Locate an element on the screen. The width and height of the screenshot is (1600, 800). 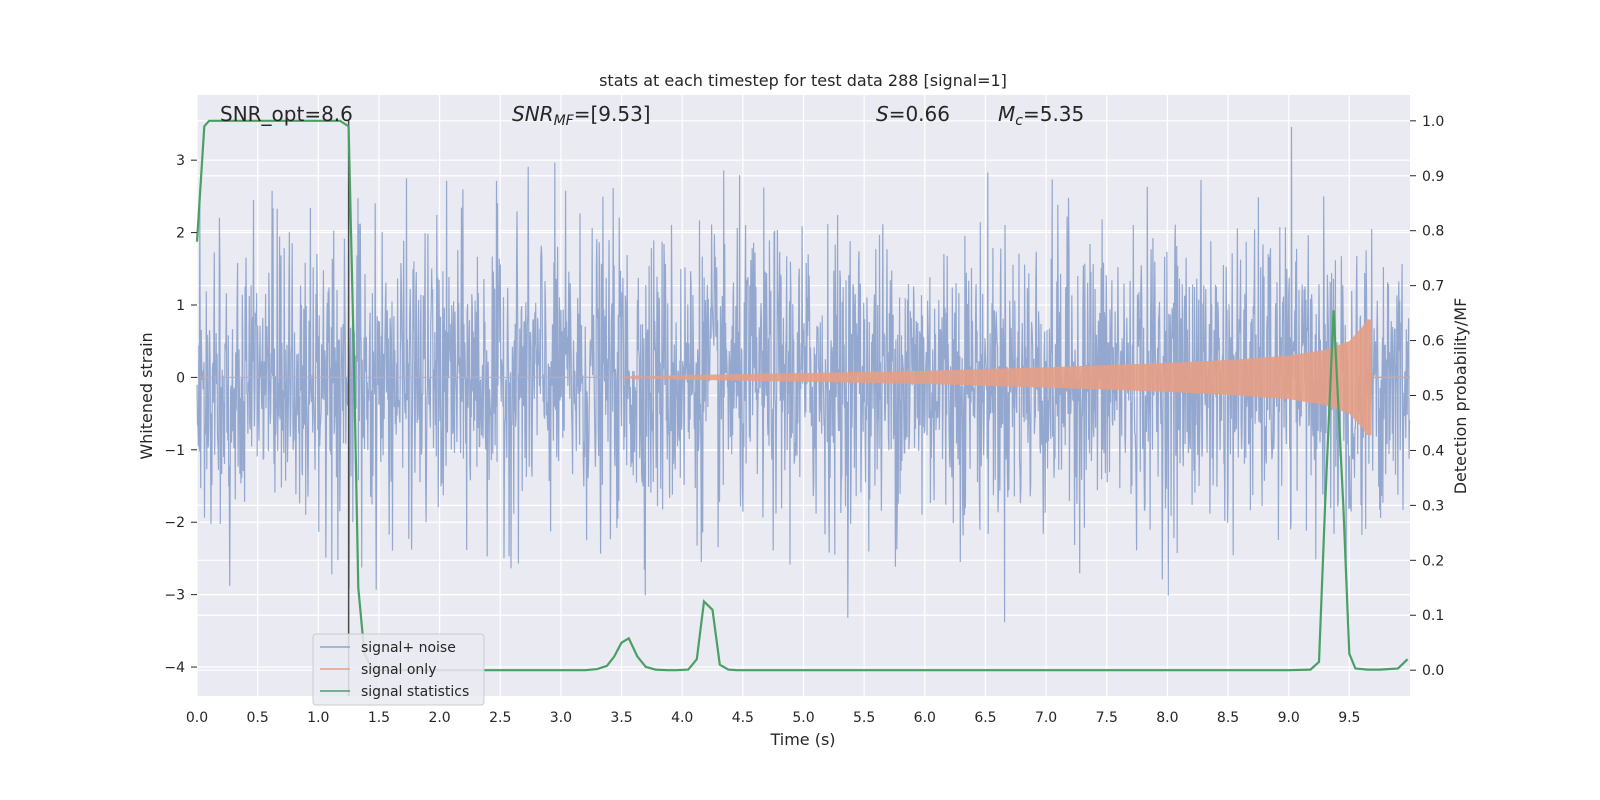
y-tick-label-left: −2 is located at coordinates (174, 523).